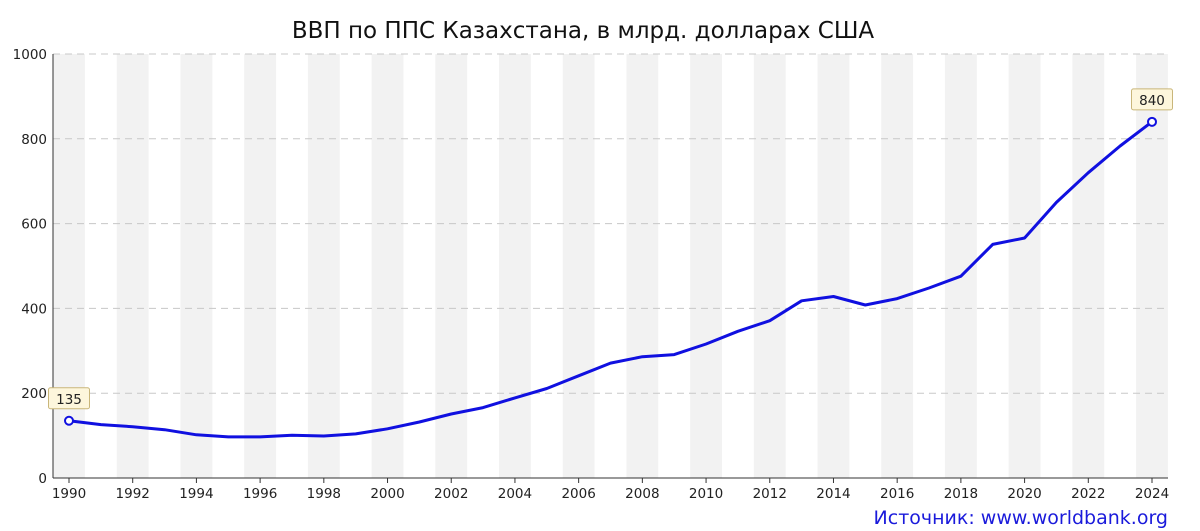 The width and height of the screenshot is (1200, 531). I want to click on y-tick-label: 200, so click(34, 394).